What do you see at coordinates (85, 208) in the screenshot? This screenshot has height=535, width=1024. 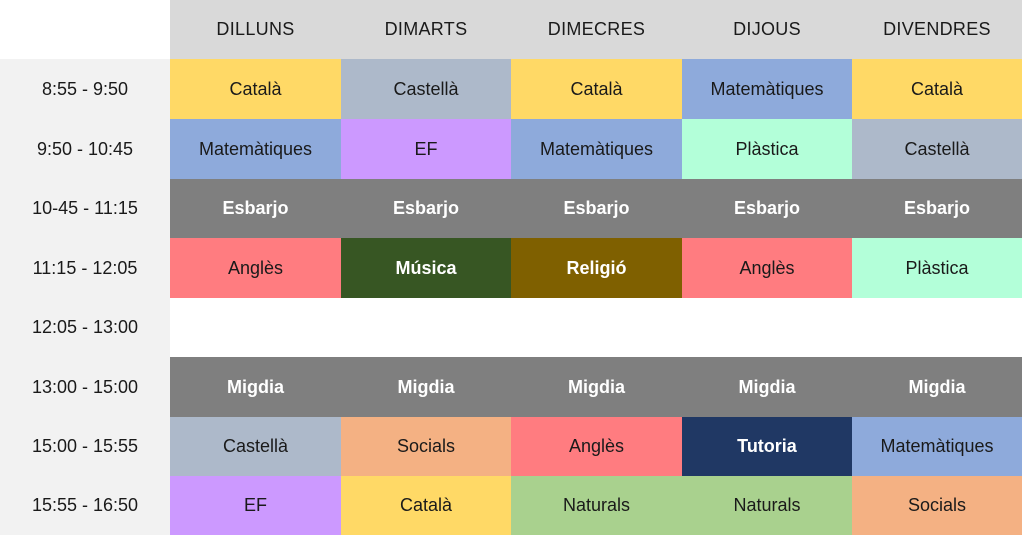 I see `time-slot-label: 10-45 - 11:15` at bounding box center [85, 208].